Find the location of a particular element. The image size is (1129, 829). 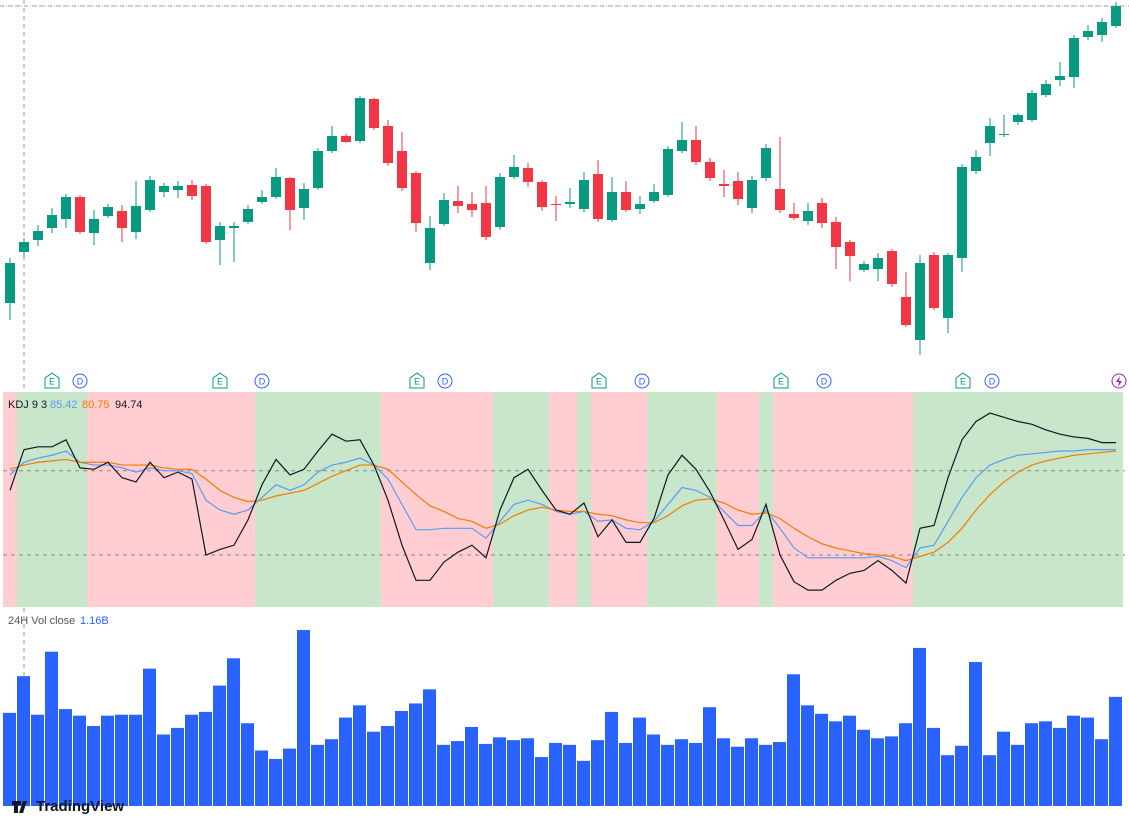

lightning-icon is located at coordinates (1119, 381).